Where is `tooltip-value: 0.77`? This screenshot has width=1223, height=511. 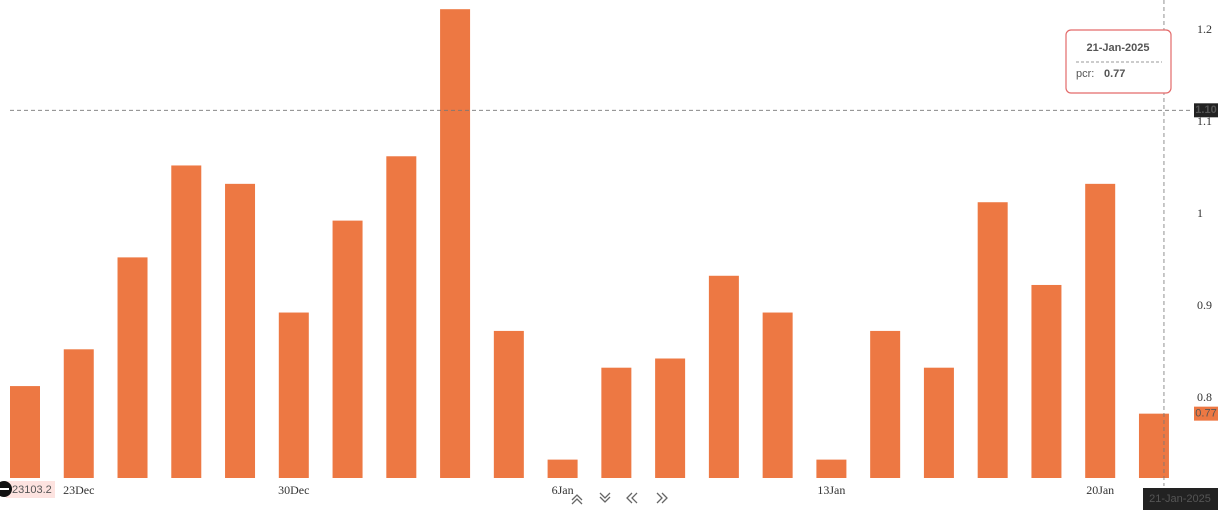 tooltip-value: 0.77 is located at coordinates (1114, 74).